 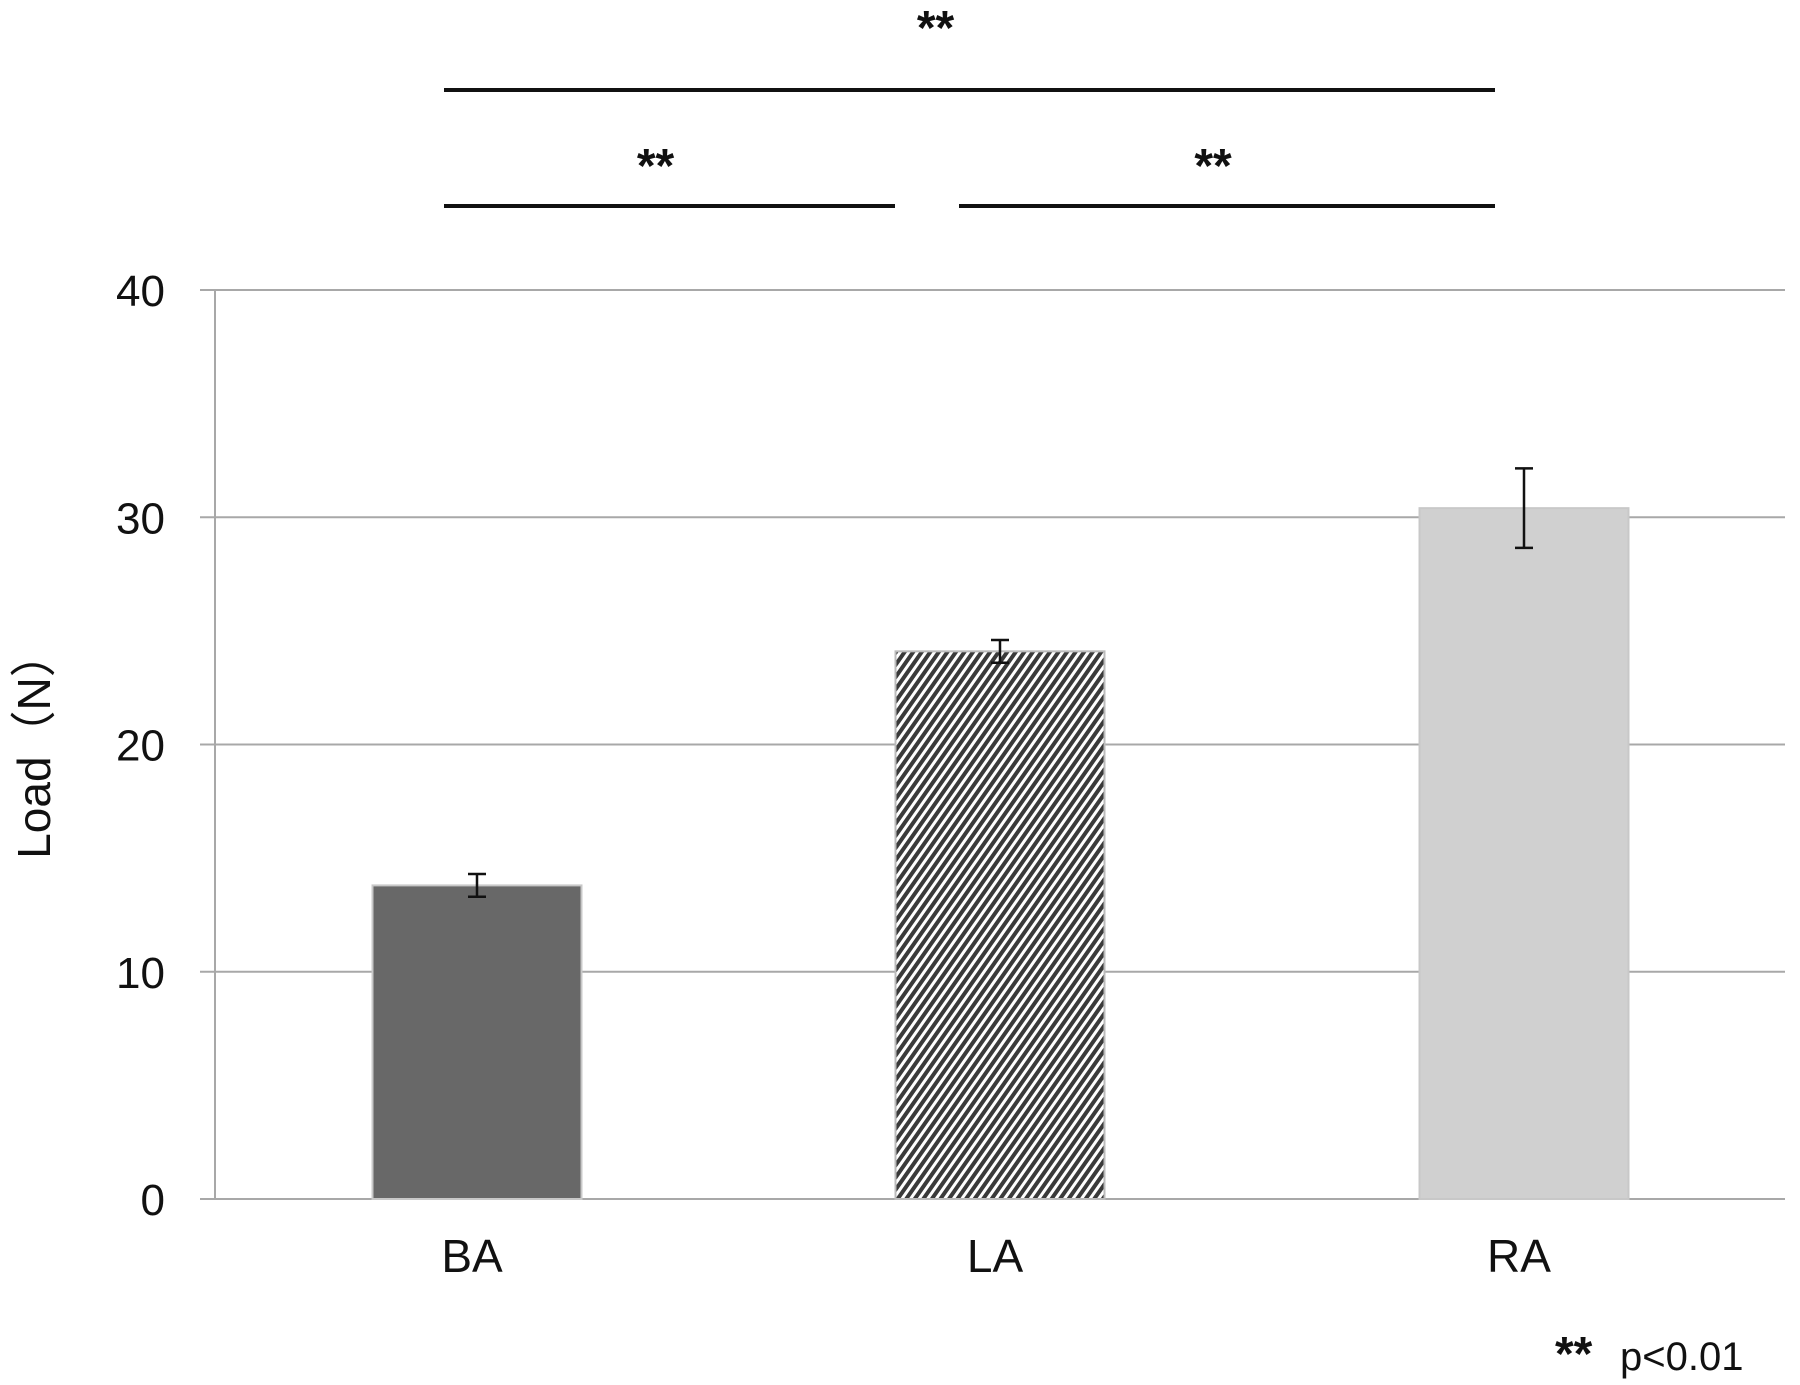 I want to click on footnote-text: p<0.01, so click(x=1681, y=1357).